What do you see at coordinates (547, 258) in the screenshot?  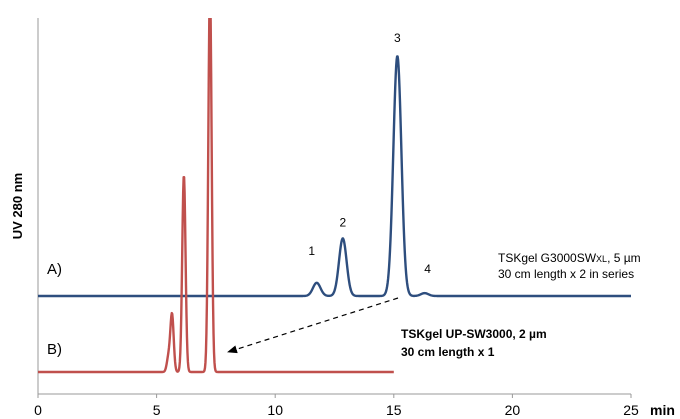 I see `annotation-a-column: TSKgel G3000SW` at bounding box center [547, 258].